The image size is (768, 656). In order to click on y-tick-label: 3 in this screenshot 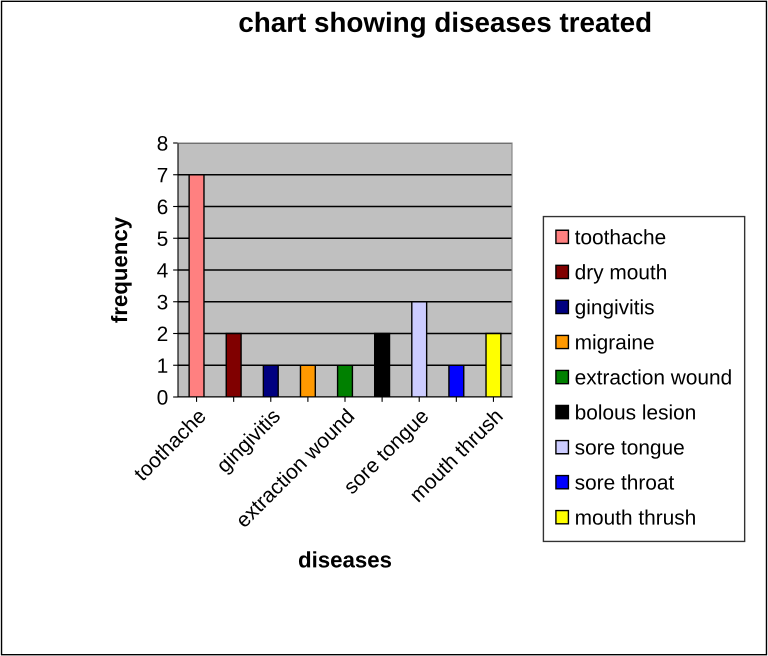, I will do `click(162, 302)`.